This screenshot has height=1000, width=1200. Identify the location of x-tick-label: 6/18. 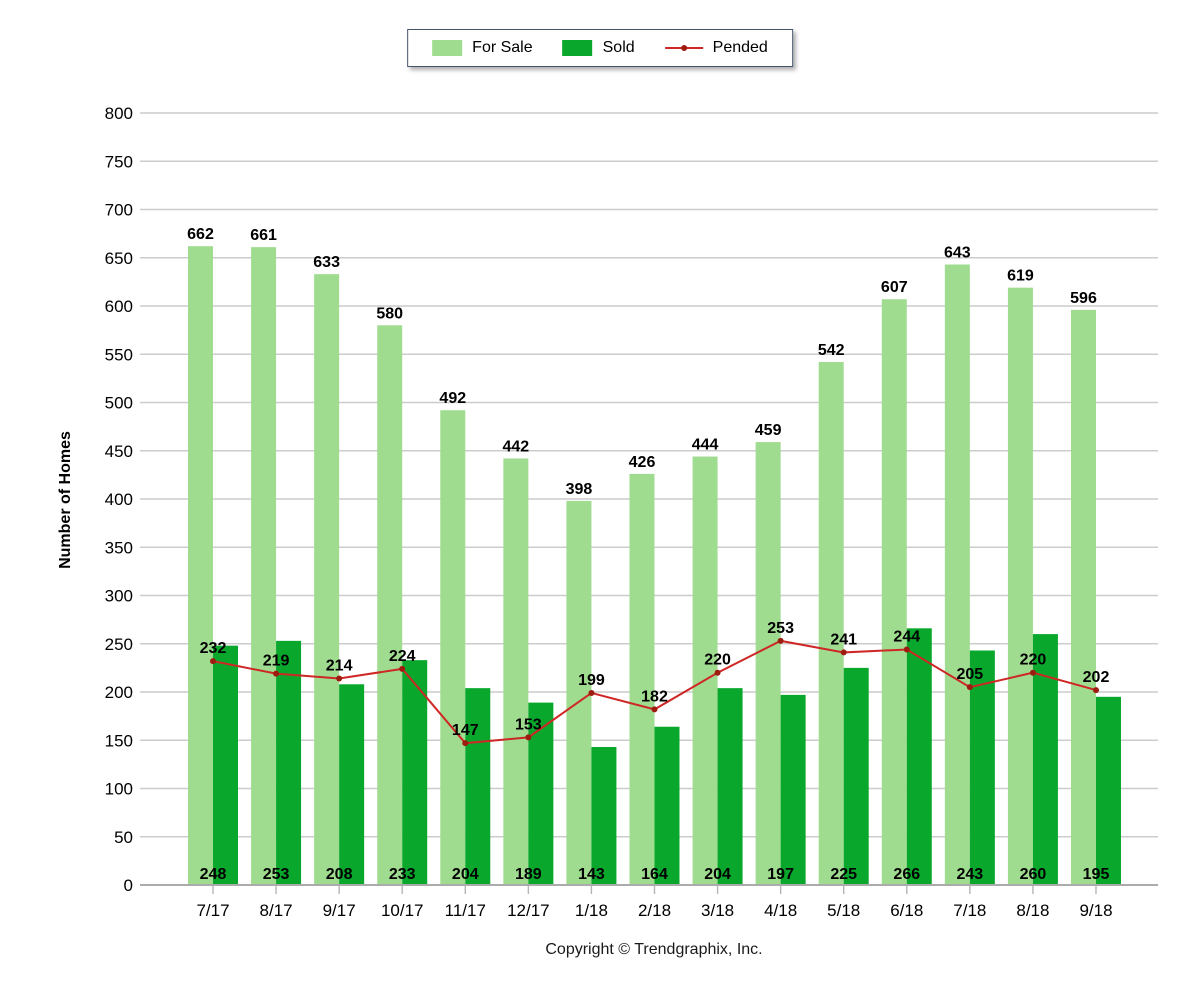
(906, 910).